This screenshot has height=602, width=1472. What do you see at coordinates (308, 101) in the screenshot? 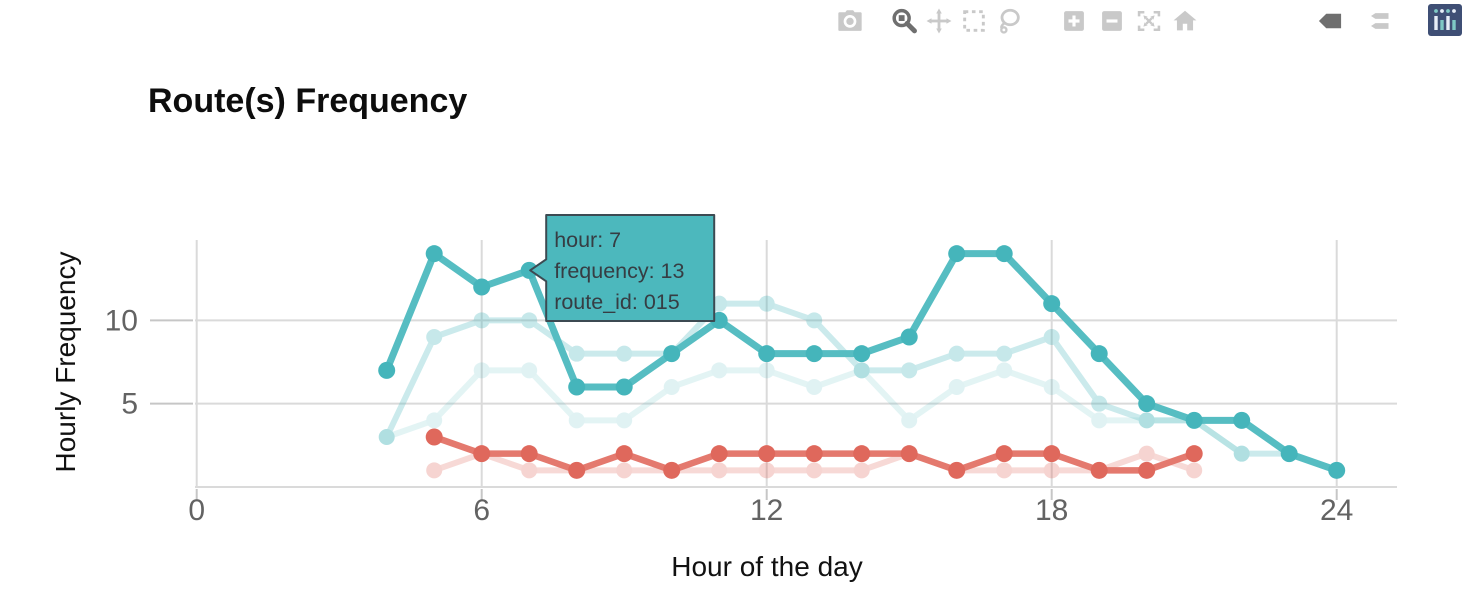
I see `chart-title: Route(s) Frequency` at bounding box center [308, 101].